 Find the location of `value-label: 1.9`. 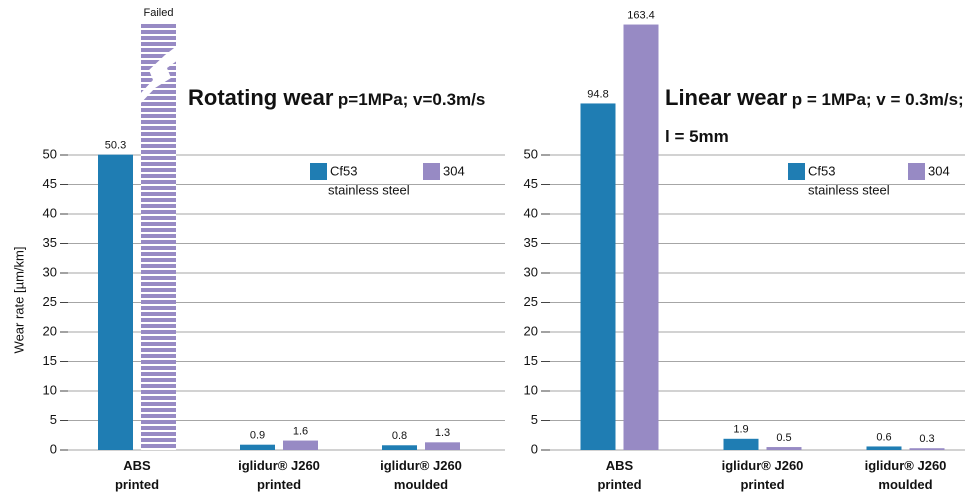

value-label: 1.9 is located at coordinates (740, 430).